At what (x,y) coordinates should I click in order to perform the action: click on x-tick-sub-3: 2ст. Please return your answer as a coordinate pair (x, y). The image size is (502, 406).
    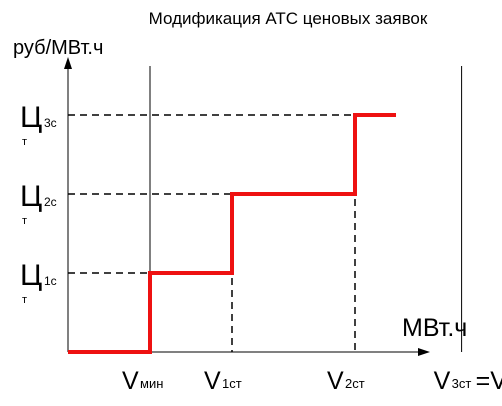
    Looking at the image, I should click on (355, 383).